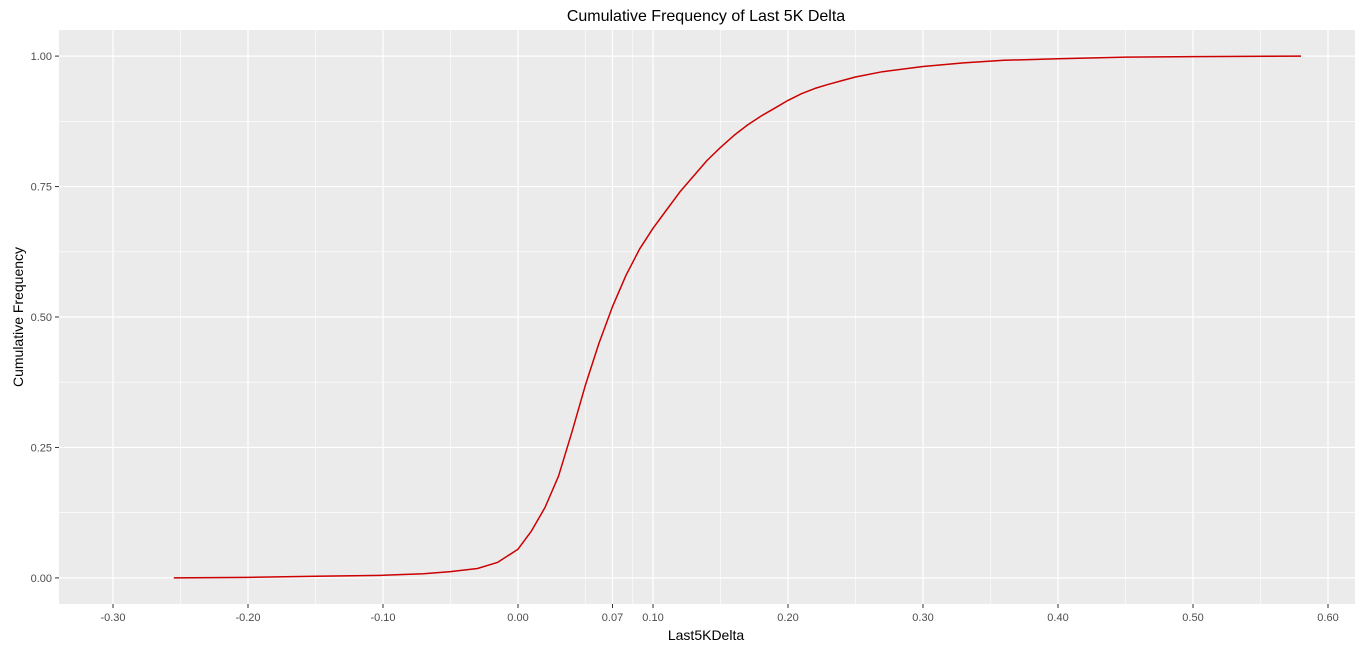  What do you see at coordinates (612, 618) in the screenshot?
I see `x-tick-label: 0.07` at bounding box center [612, 618].